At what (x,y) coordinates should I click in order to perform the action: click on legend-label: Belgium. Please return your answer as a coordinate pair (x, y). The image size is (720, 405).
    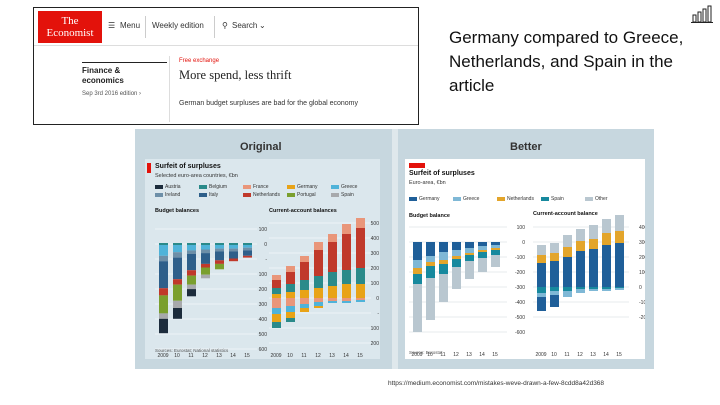
    Looking at the image, I should click on (218, 187).